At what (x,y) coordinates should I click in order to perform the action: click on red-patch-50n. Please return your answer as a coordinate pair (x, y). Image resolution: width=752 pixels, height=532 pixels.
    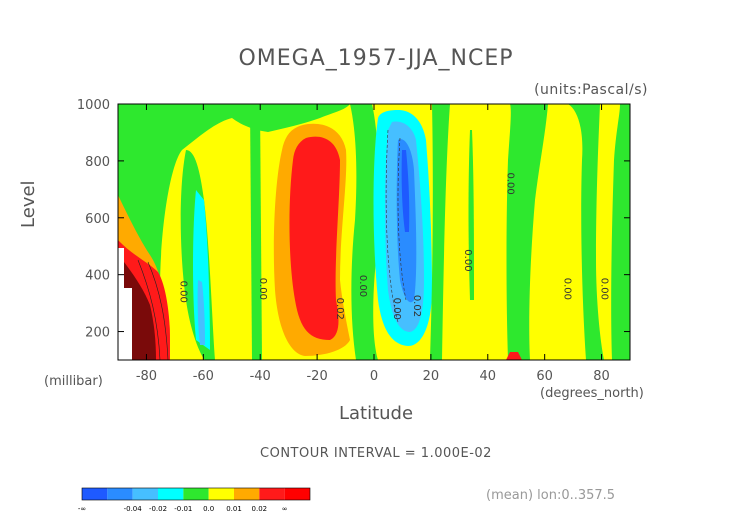
    Looking at the image, I should click on (514, 356).